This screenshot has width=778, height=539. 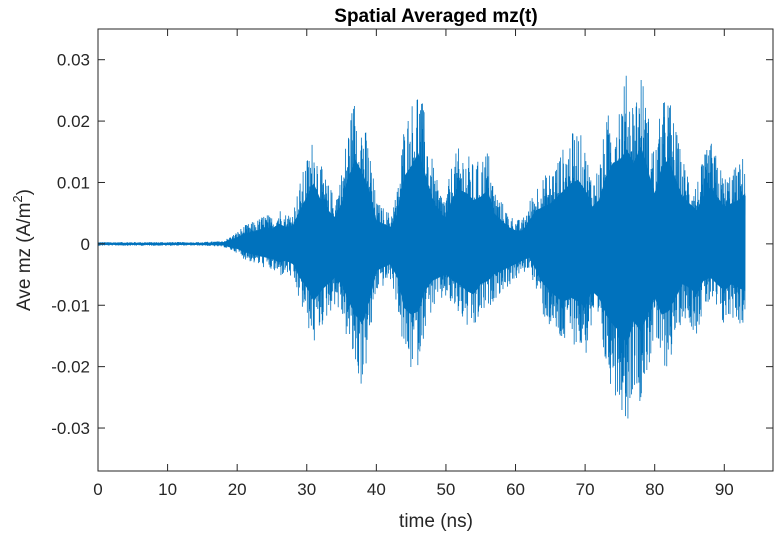 I want to click on y-axis-label-close: ), so click(x=24, y=192).